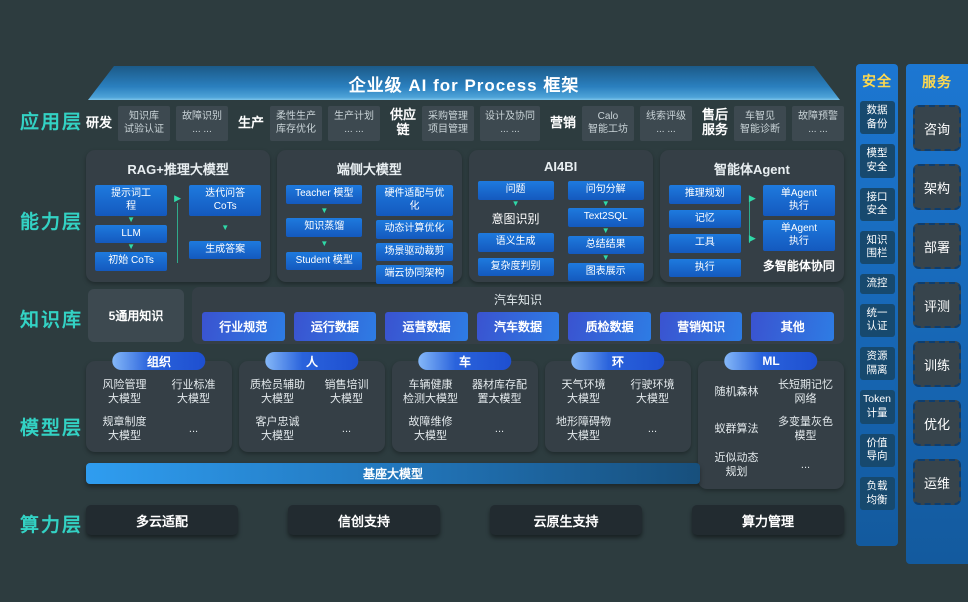  Describe the element at coordinates (131, 234) in the screenshot. I see `node-llm: LLM` at that location.